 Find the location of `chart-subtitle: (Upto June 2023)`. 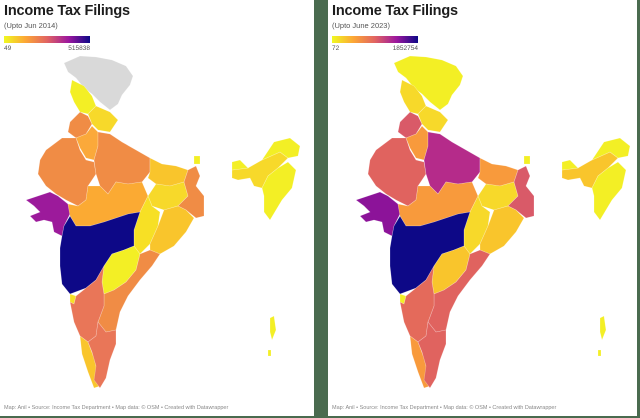

chart-subtitle: (Upto June 2023) is located at coordinates (361, 25).